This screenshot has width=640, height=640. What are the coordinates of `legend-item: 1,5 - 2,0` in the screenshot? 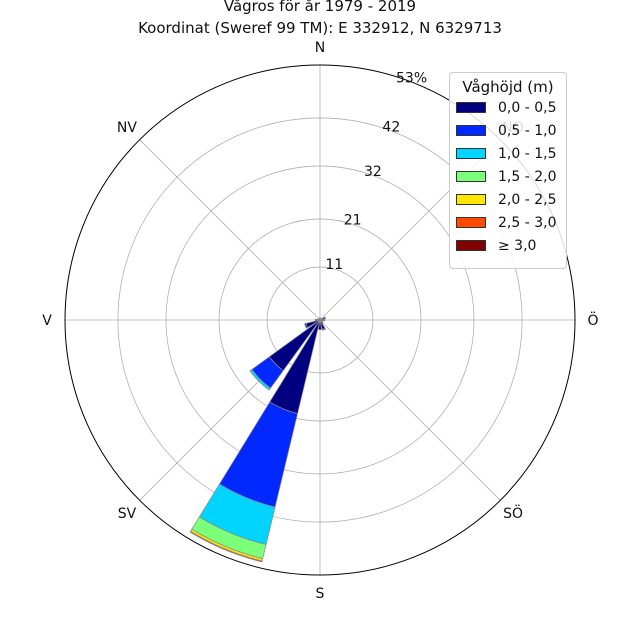 It's located at (511, 176).